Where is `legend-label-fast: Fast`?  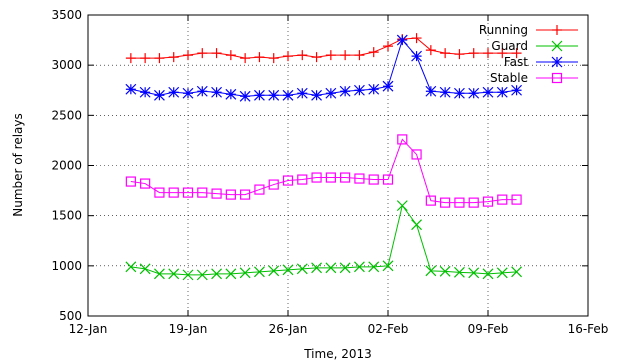
legend-label-fast: Fast is located at coordinates (516, 62).